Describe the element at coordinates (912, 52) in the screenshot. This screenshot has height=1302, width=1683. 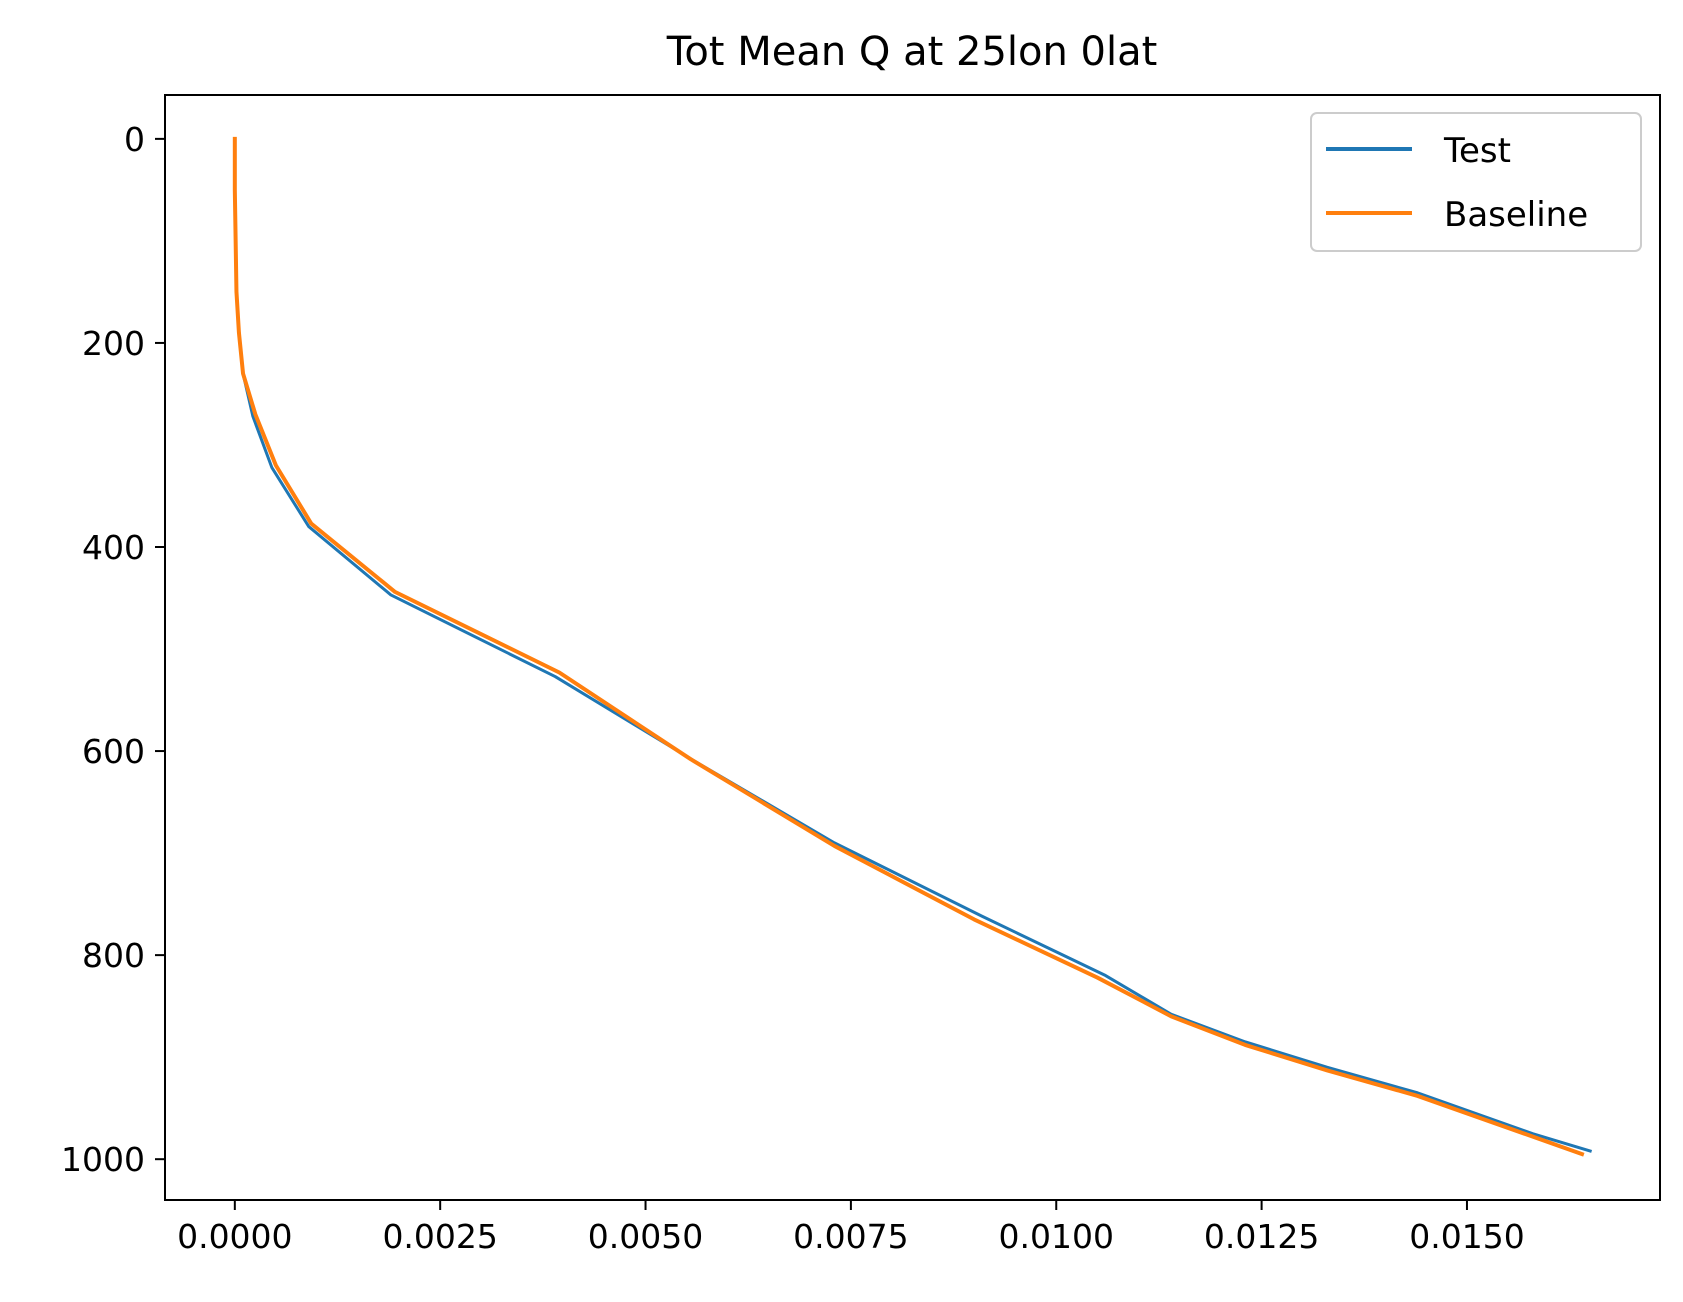
I see `chart-title: Tot Mean Q at 25lon 0lat` at that location.